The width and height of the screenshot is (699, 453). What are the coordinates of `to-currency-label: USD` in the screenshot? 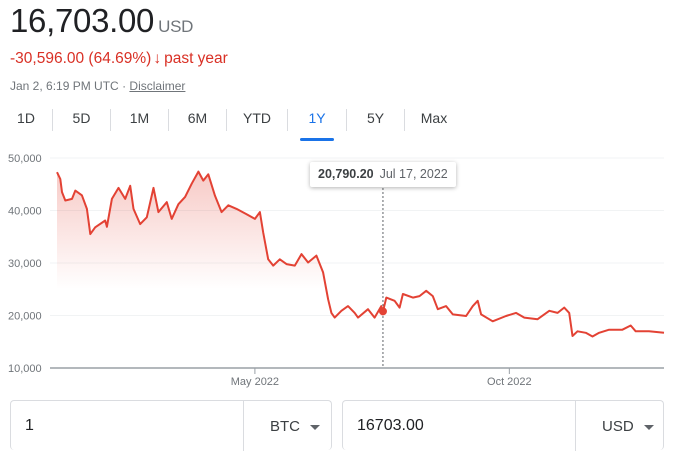 It's located at (618, 426).